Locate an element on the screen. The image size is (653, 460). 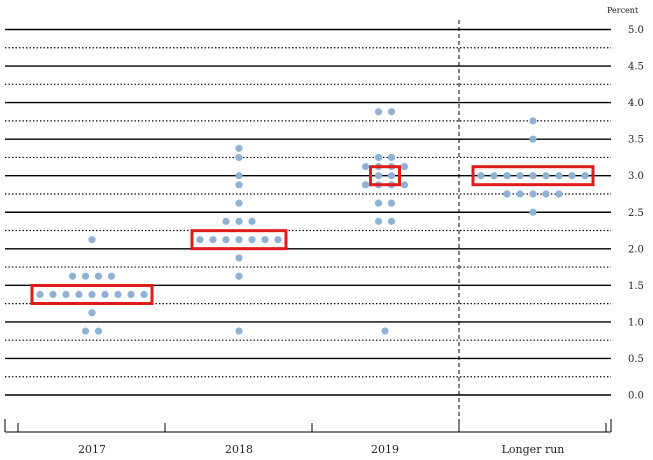
y-tick-label: 0.5 is located at coordinates (636, 359).